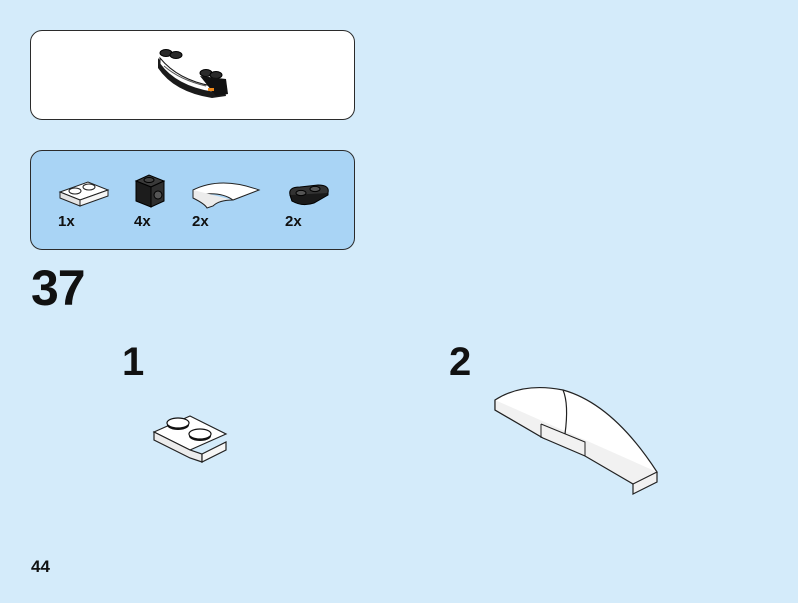  I want to click on substep-number: 1, so click(133, 362).